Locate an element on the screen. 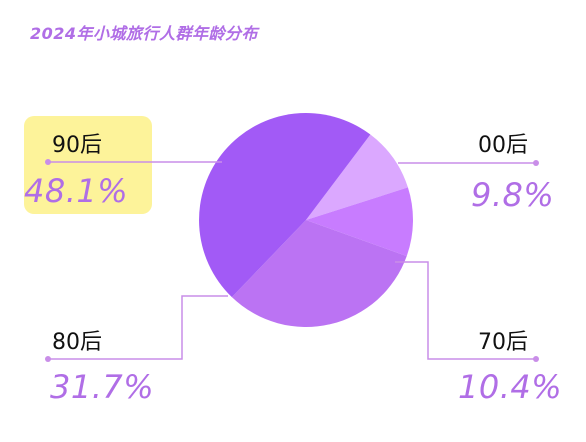  label-80s: 80后 is located at coordinates (77, 342).